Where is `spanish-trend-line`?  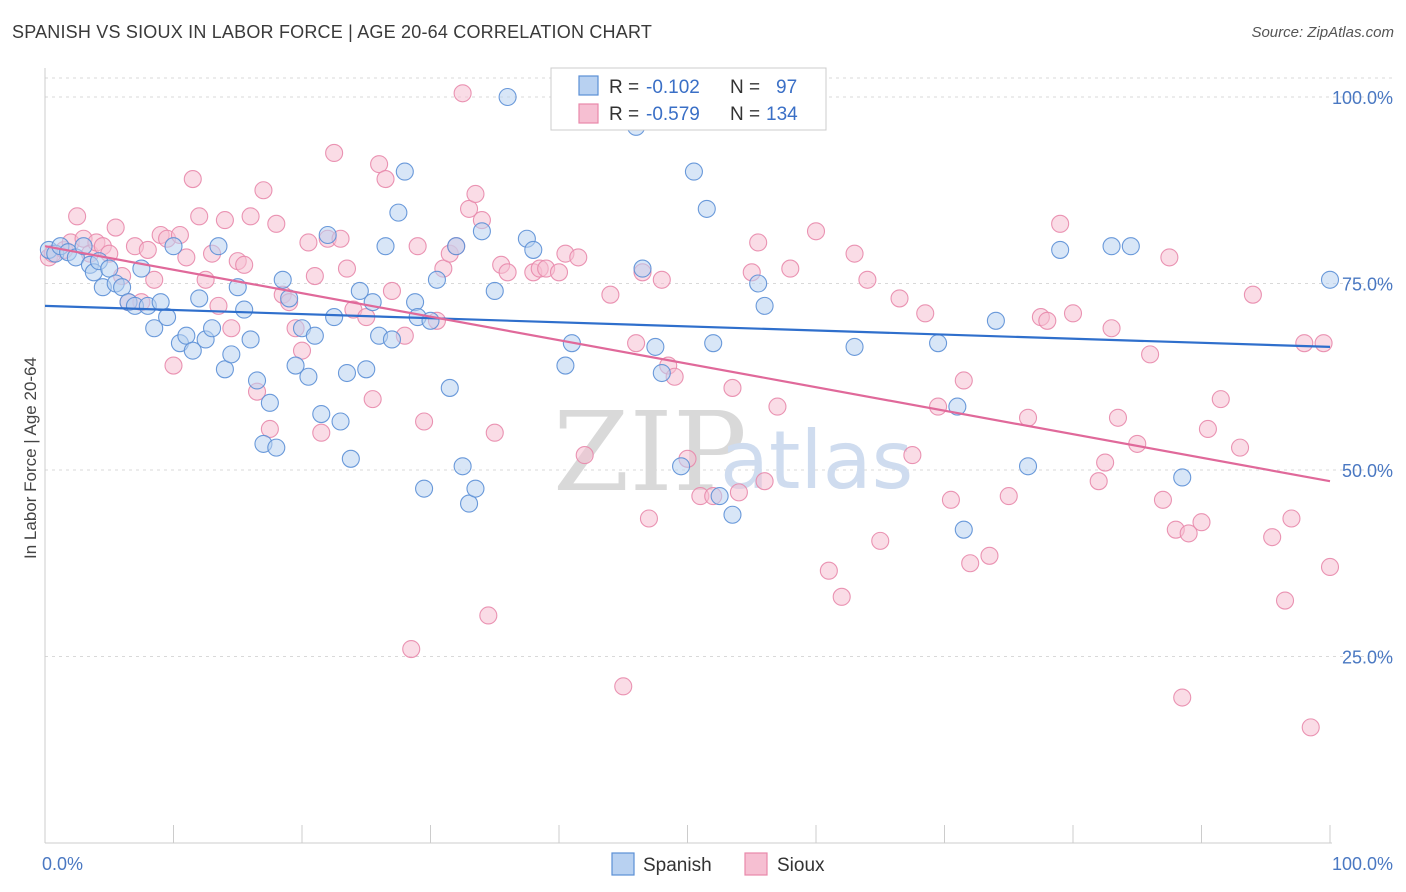
spanish-trend-line is located at coordinates (687, 326).